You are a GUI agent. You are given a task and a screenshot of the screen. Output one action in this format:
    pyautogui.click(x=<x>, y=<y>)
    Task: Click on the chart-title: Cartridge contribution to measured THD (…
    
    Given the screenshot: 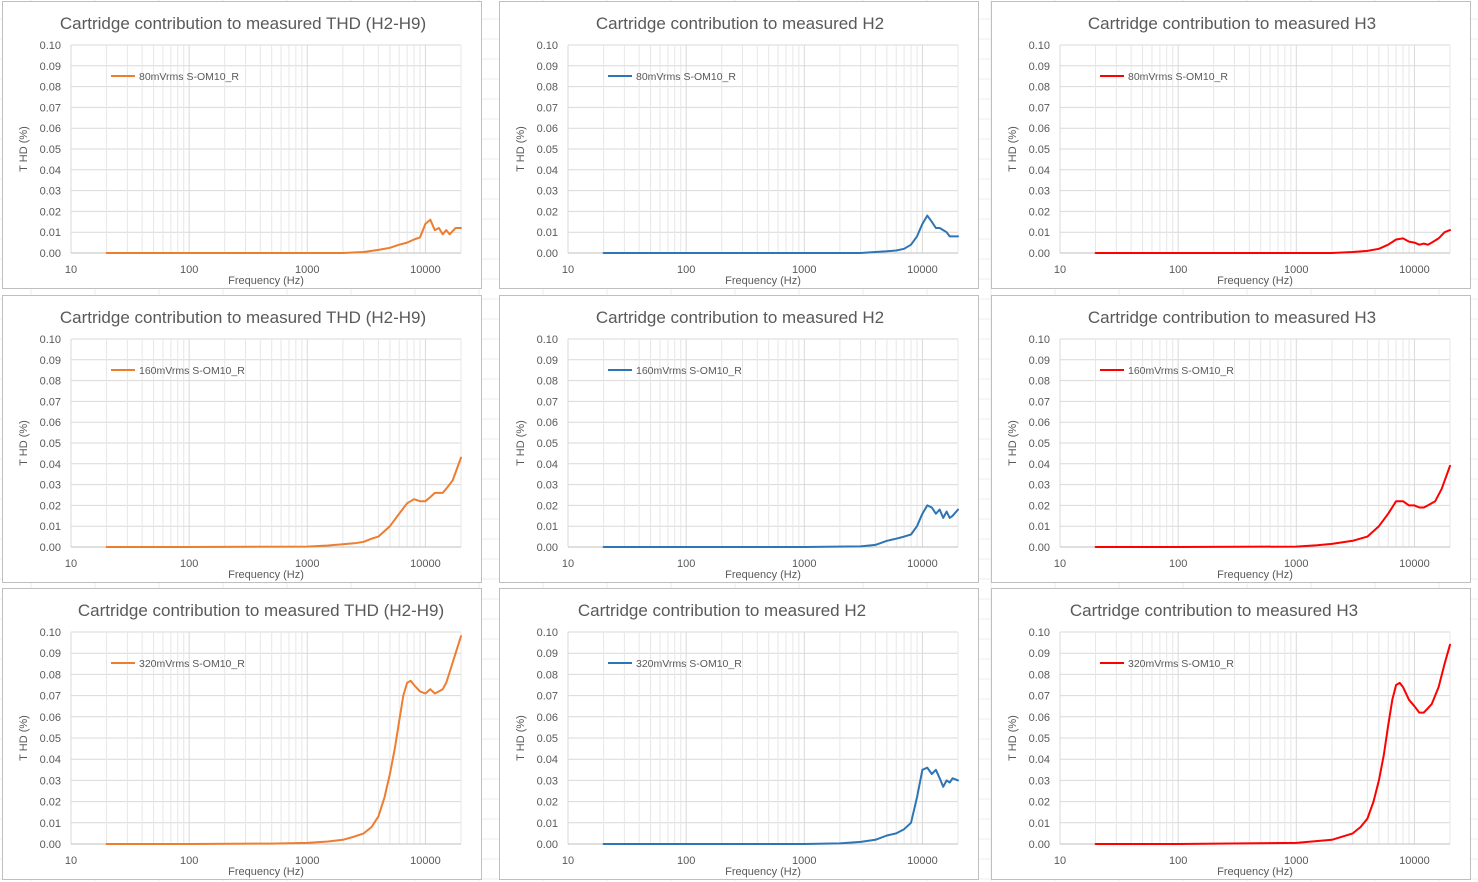 What is the action you would take?
    pyautogui.click(x=243, y=317)
    